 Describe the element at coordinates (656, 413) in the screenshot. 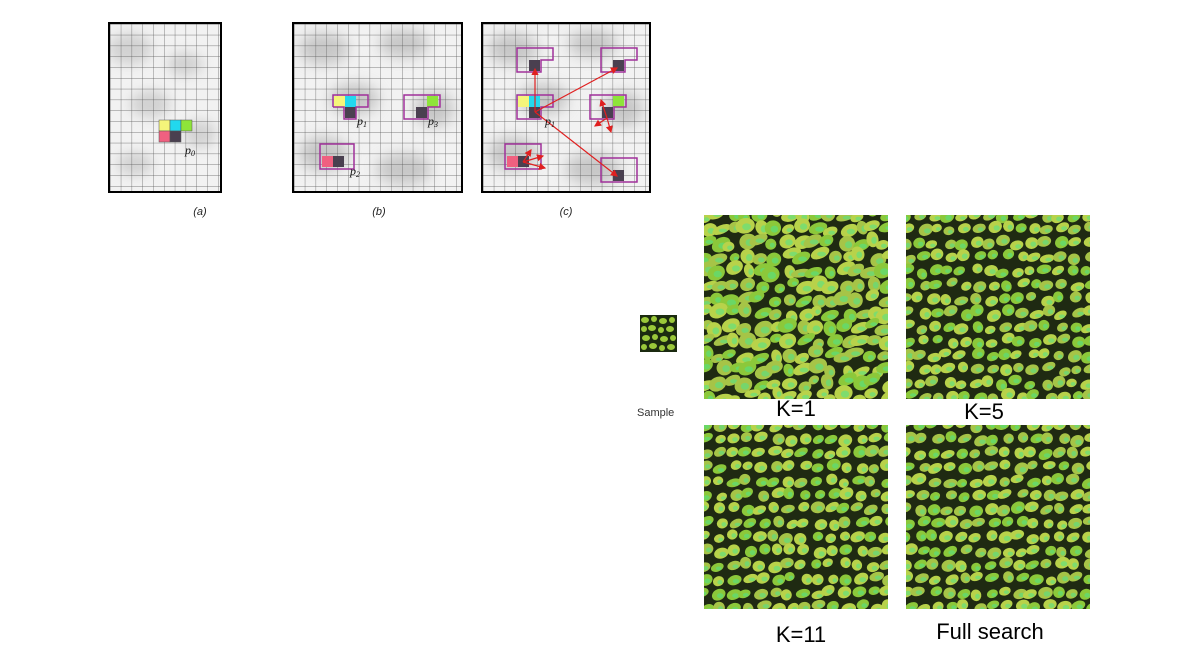

I see `sample-label: Sample` at that location.